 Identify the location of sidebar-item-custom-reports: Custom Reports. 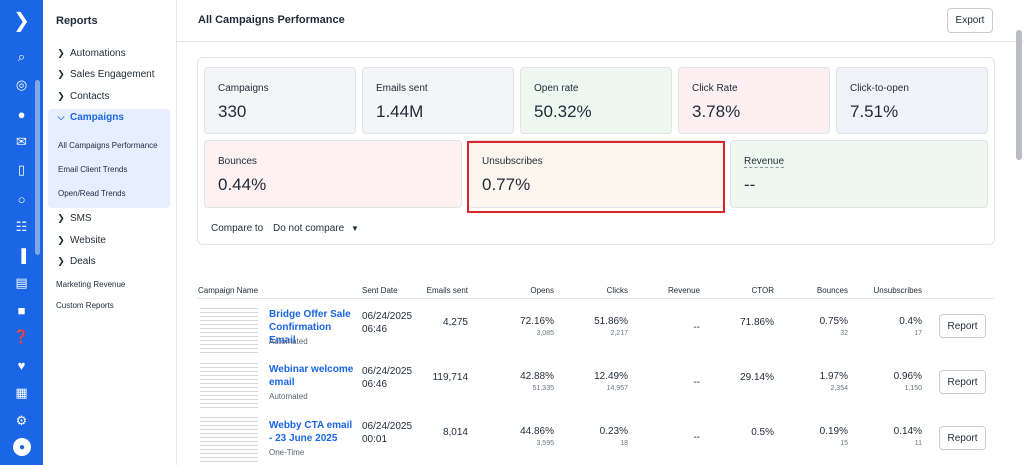
(85, 305).